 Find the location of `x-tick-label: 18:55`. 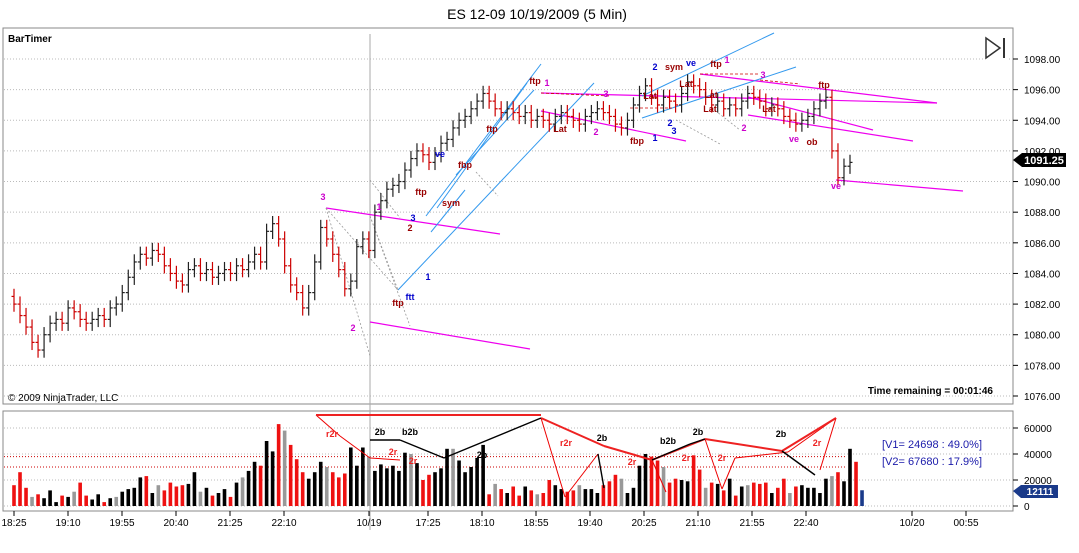

x-tick-label: 18:55 is located at coordinates (535, 523).